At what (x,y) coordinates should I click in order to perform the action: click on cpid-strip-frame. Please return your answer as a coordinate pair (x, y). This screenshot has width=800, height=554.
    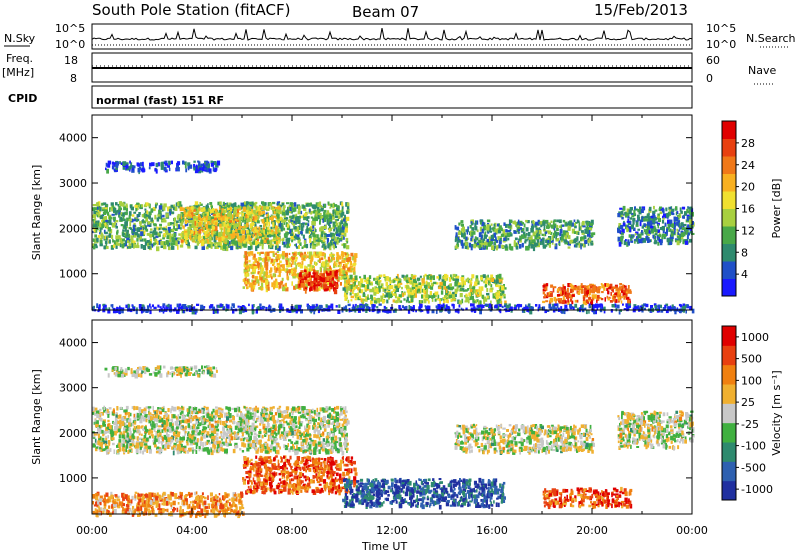
    Looking at the image, I should click on (392, 97).